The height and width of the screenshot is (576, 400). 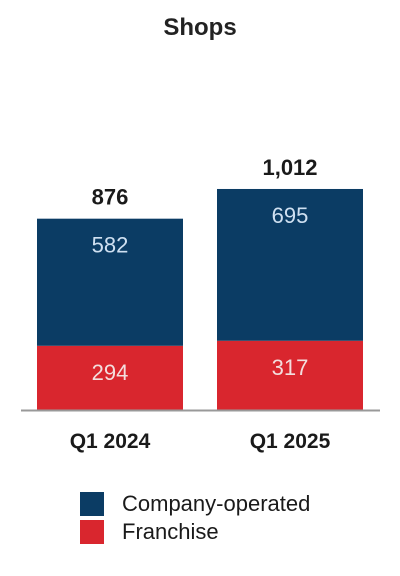 I want to click on total-label-q1-2024: 876, so click(x=110, y=197).